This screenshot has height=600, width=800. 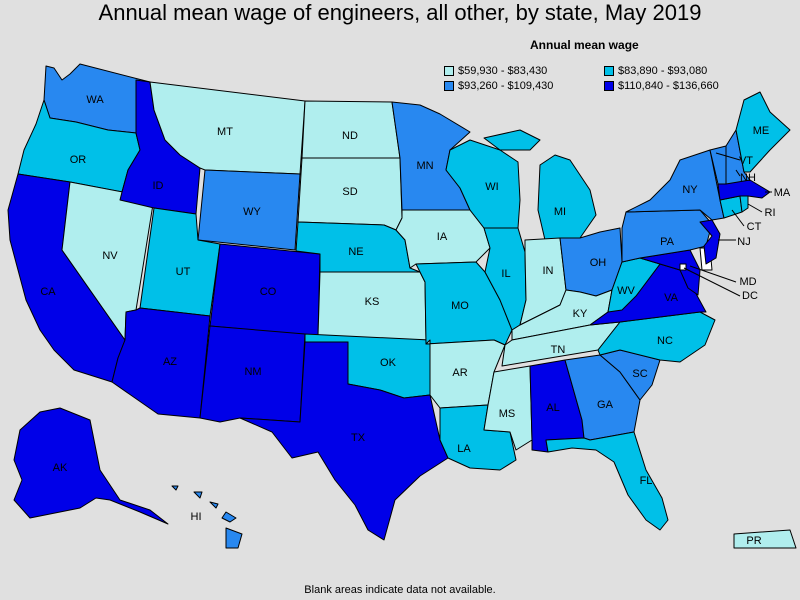 I want to click on state-label-ak: AK, so click(x=60, y=468).